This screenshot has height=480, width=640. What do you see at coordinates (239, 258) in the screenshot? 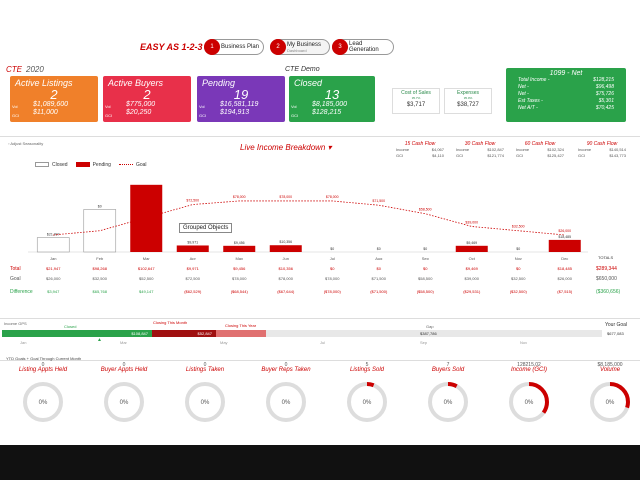
I see `x-tick-label: May` at bounding box center [239, 258].